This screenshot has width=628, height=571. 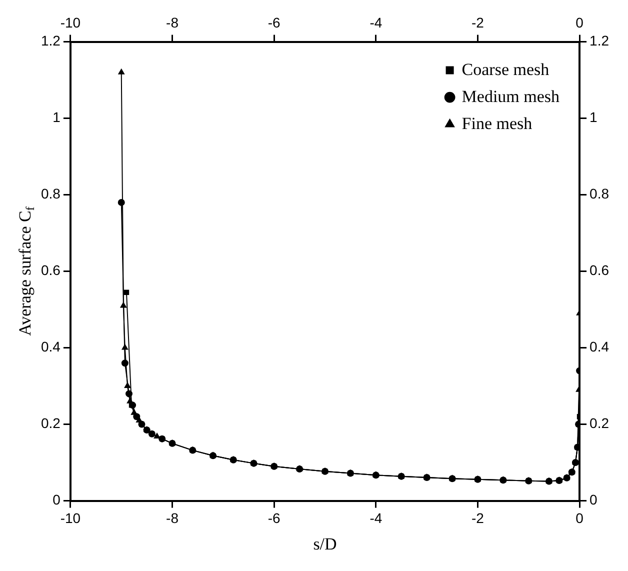 I want to click on x2-tick-label: -6, so click(x=274, y=22).